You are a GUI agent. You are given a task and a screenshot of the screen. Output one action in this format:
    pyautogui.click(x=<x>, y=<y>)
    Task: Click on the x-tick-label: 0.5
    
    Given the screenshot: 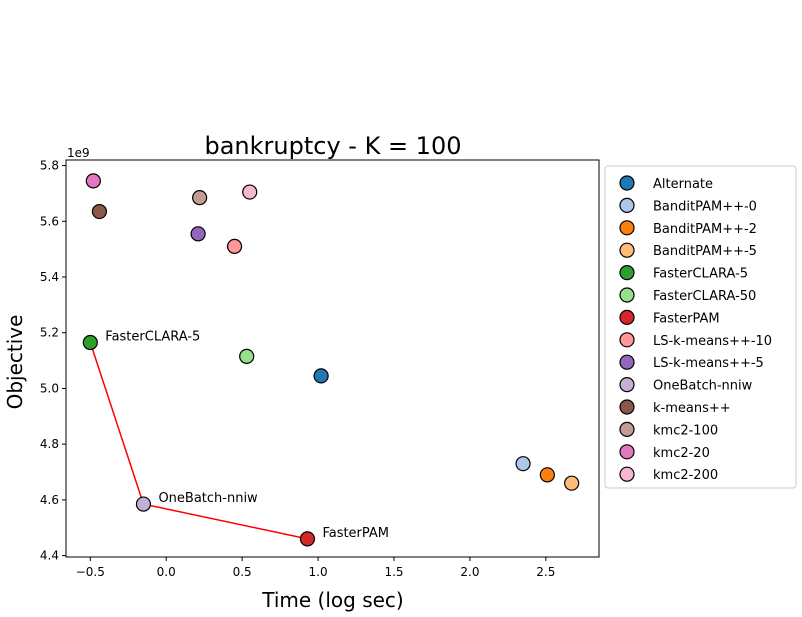 What is the action you would take?
    pyautogui.click(x=242, y=572)
    